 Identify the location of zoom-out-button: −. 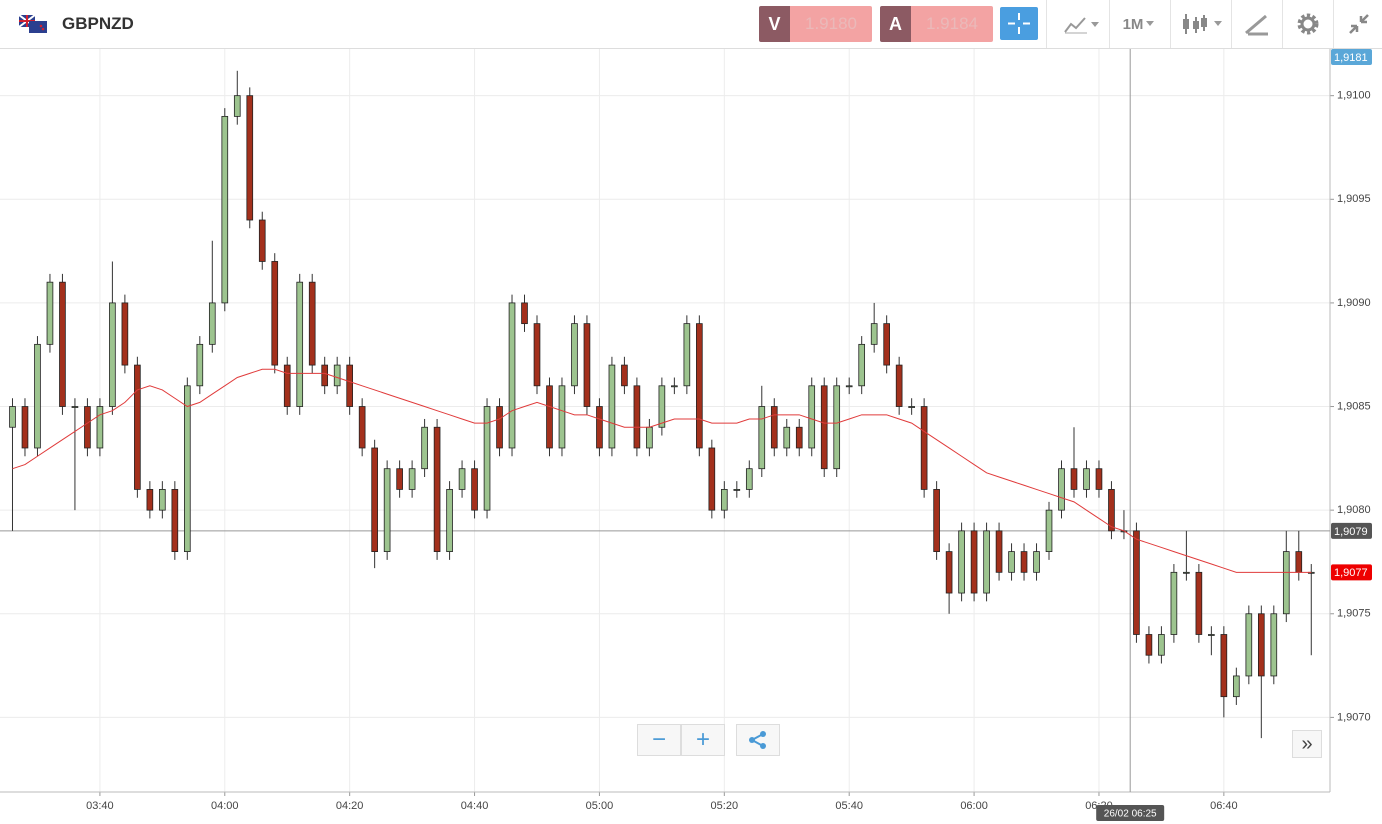
(659, 740).